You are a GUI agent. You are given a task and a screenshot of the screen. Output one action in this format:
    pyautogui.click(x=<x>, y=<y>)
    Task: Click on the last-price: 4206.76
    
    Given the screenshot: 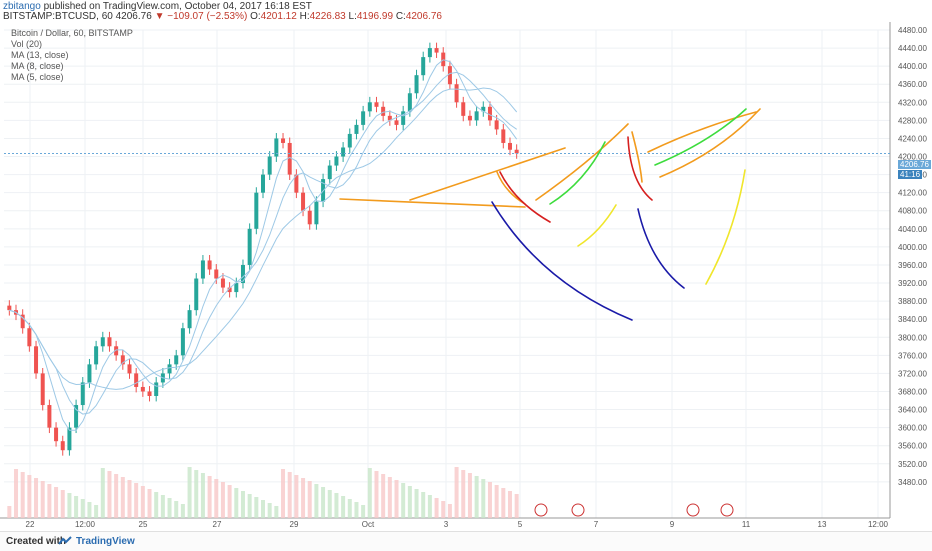 What is the action you would take?
    pyautogui.click(x=133, y=16)
    